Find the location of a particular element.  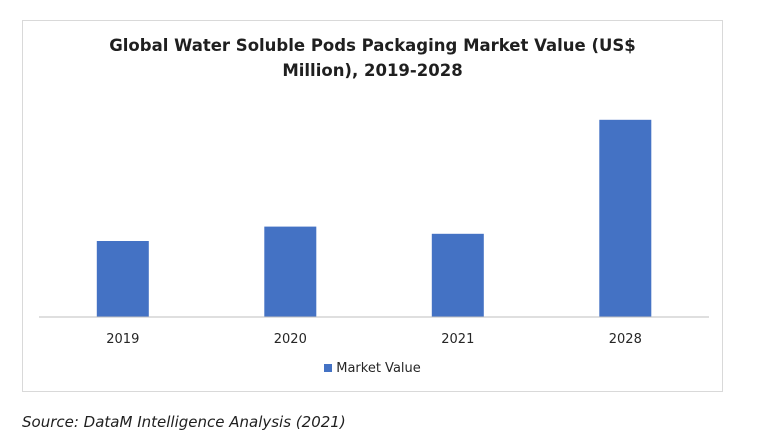

bar-2019 is located at coordinates (122, 279).